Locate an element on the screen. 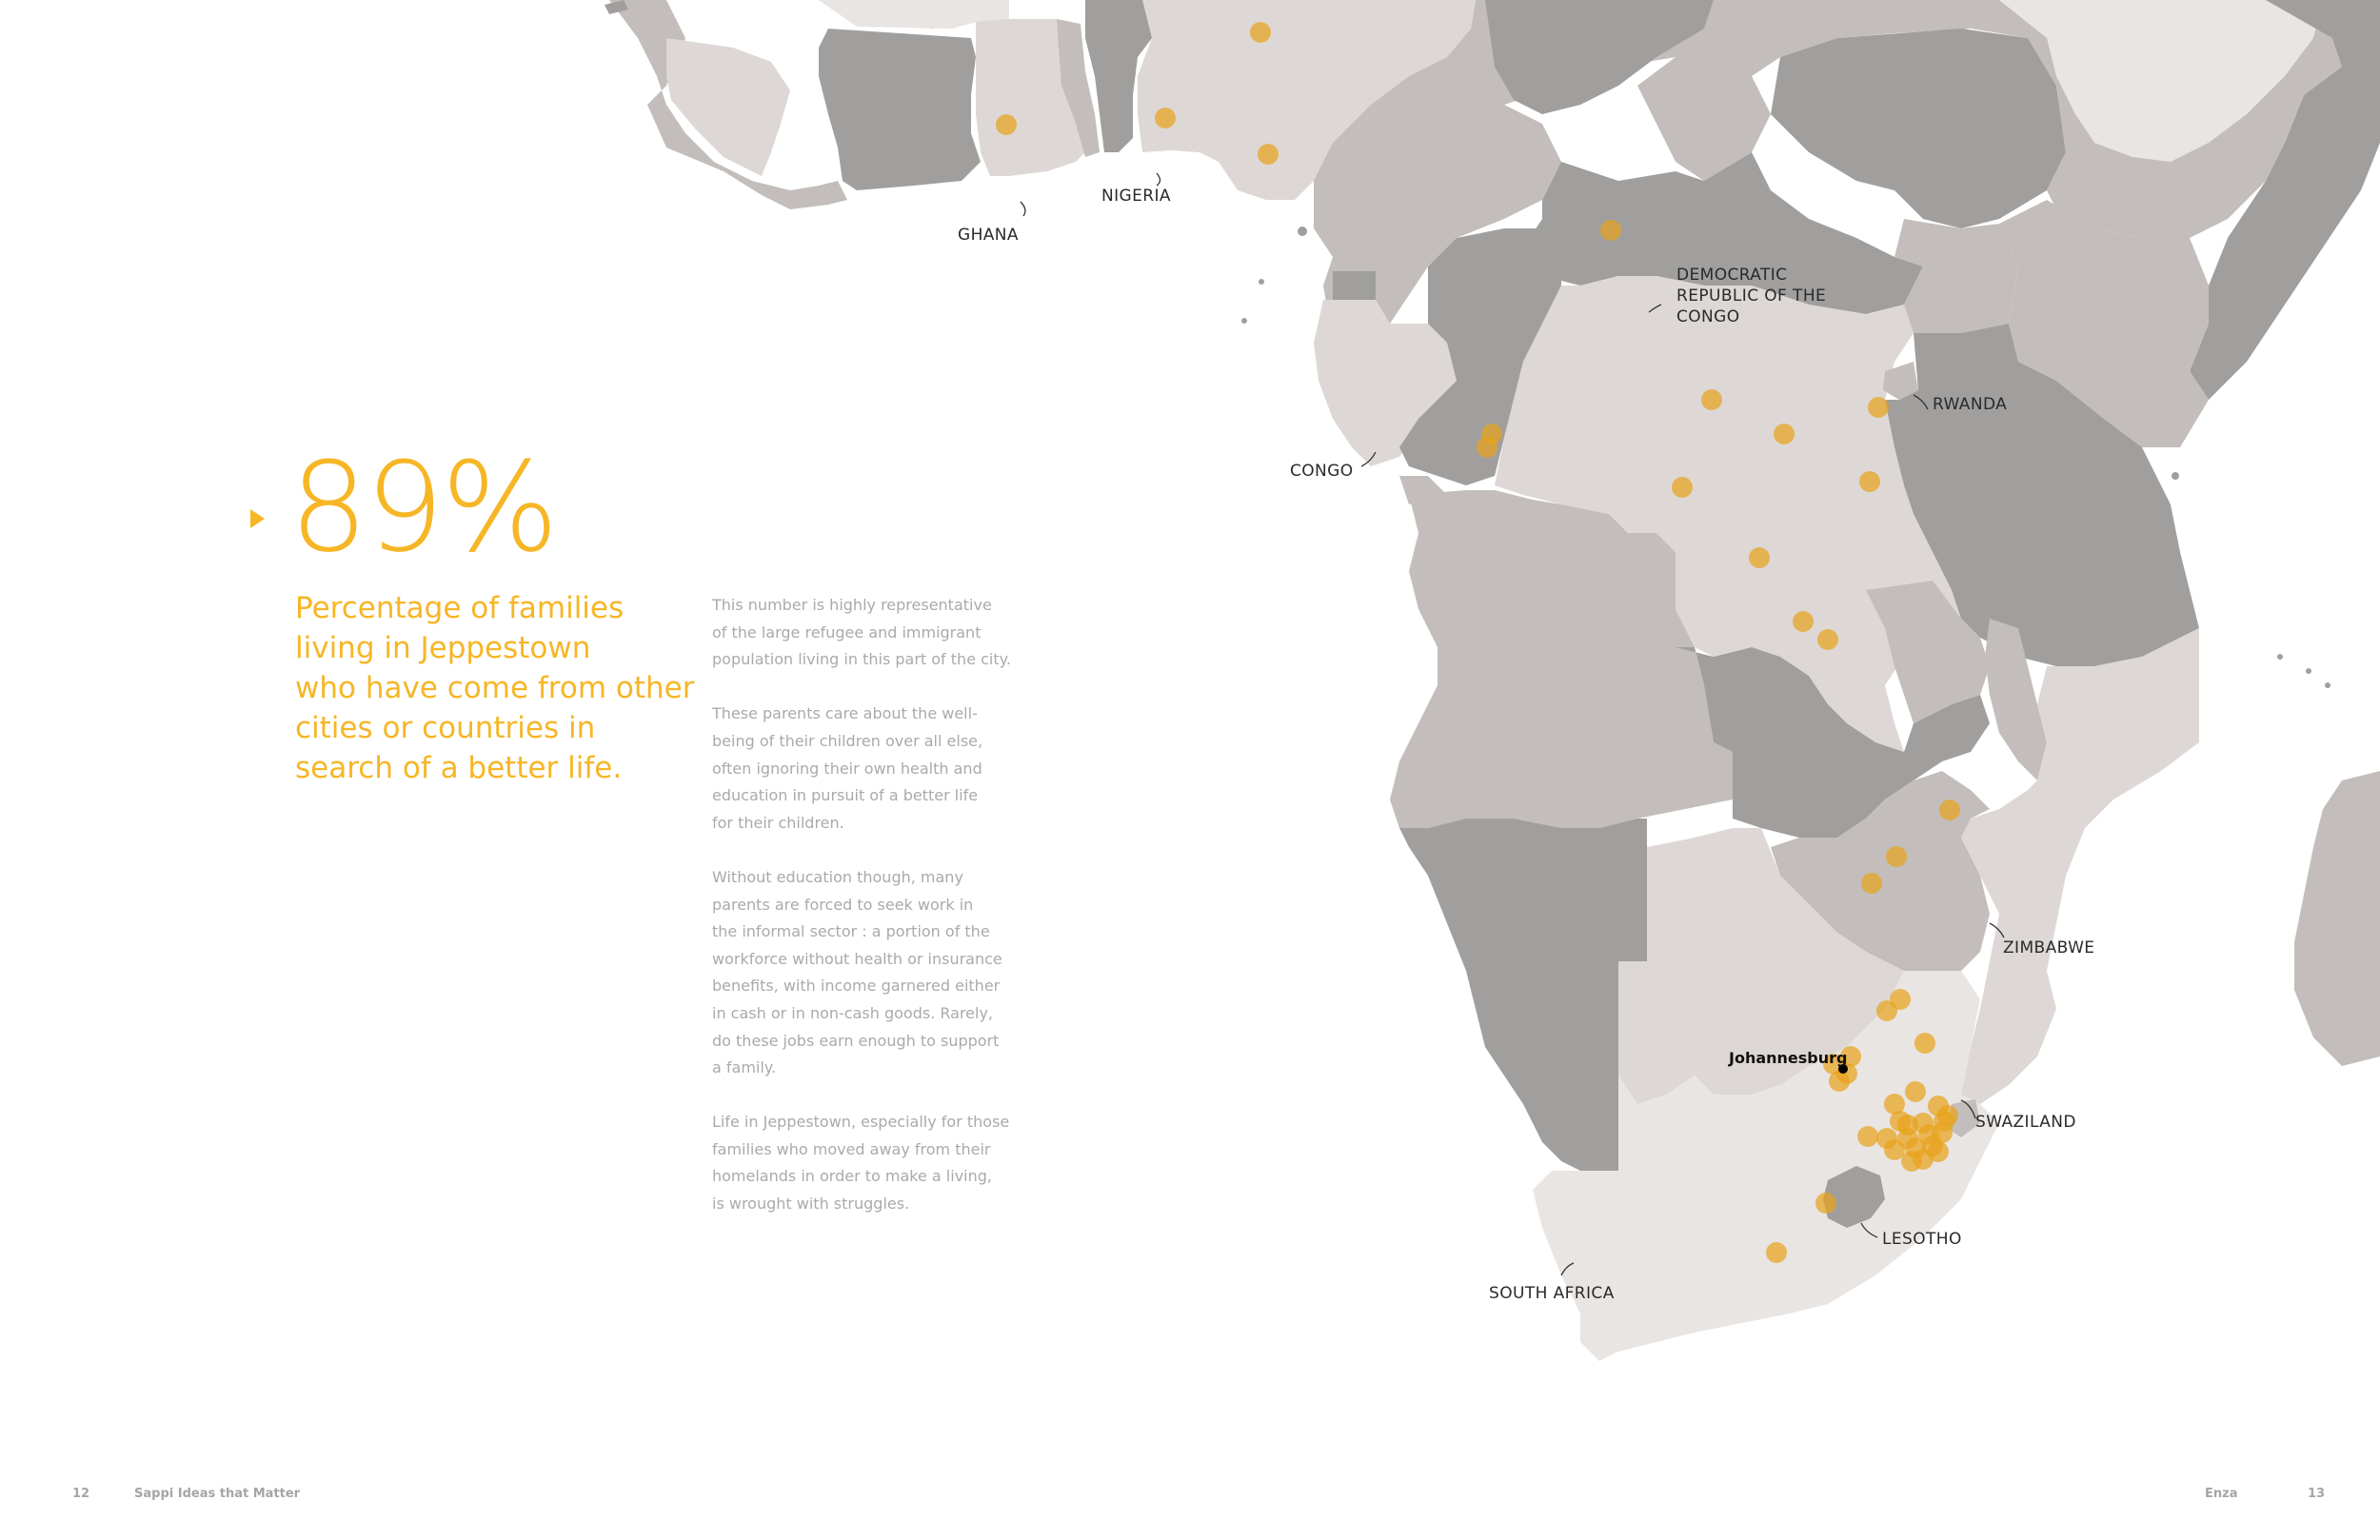 The height and width of the screenshot is (1540, 2380). label-line: LESOTHO is located at coordinates (1922, 1239).